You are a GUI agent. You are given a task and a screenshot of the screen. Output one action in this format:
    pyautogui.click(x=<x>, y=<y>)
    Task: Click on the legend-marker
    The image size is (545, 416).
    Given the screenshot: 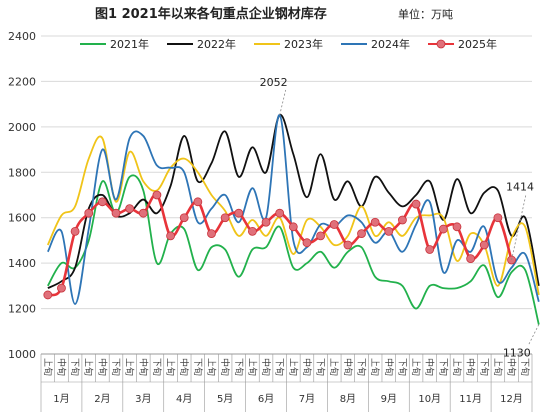 What is the action you would take?
    pyautogui.click(x=441, y=44)
    